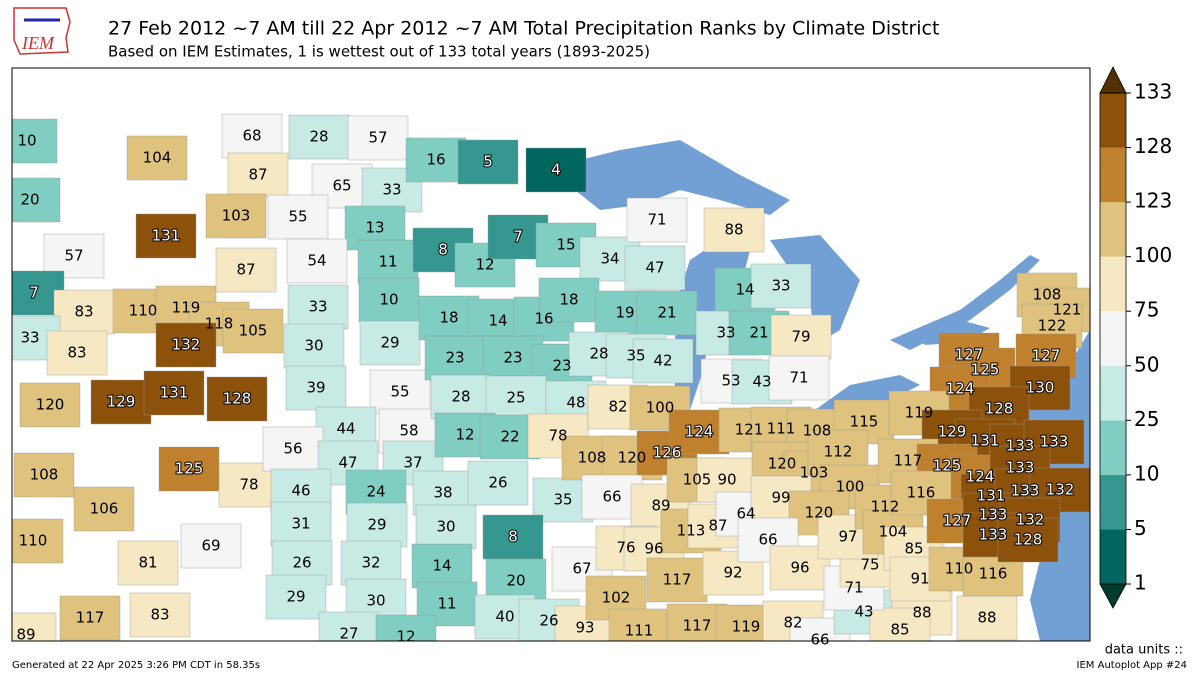 The image size is (1200, 675). What do you see at coordinates (1140, 583) in the screenshot?
I see `colorbar-tick-label: 1` at bounding box center [1140, 583].